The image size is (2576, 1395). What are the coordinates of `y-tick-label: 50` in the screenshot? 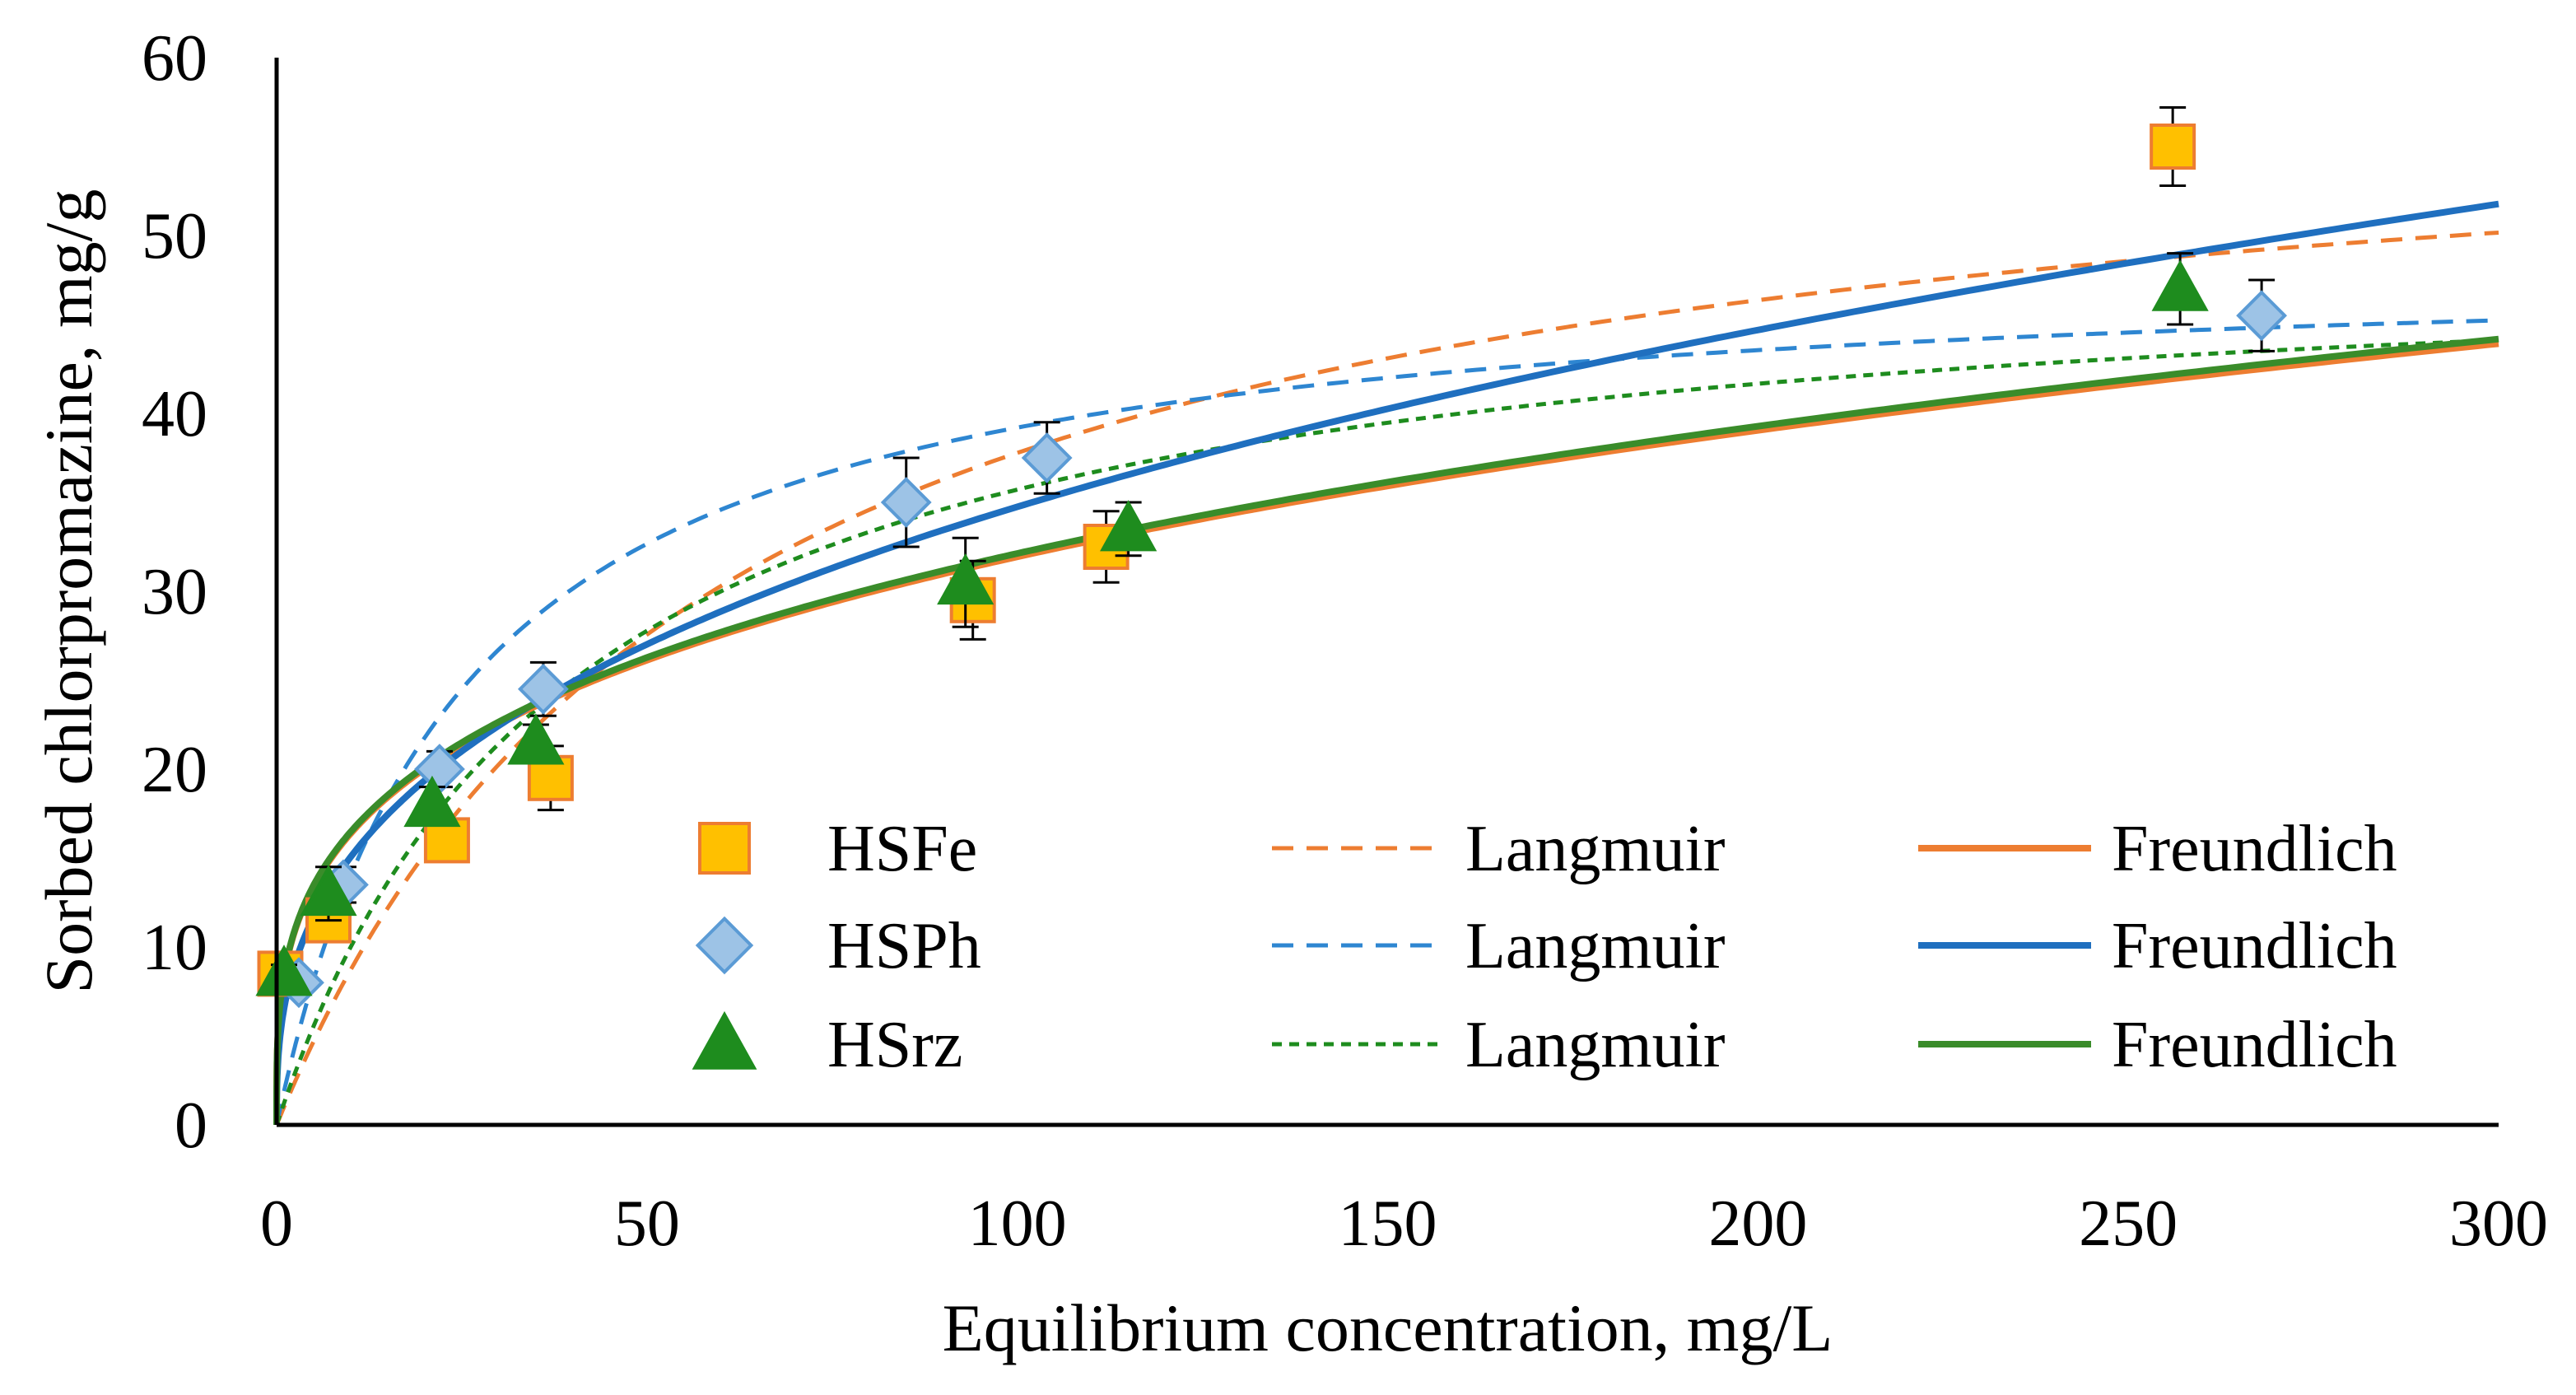 It's located at (174, 237).